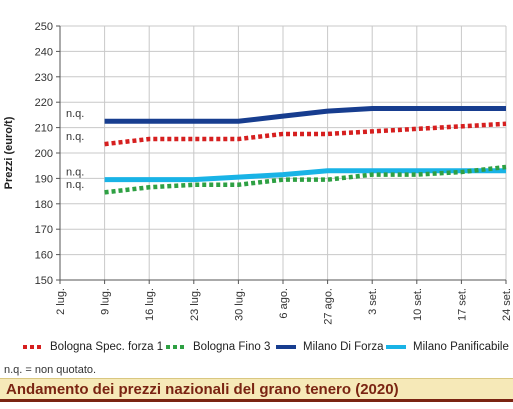  I want to click on legend-item-milano-forza: Milano Di Forza, so click(329, 347).